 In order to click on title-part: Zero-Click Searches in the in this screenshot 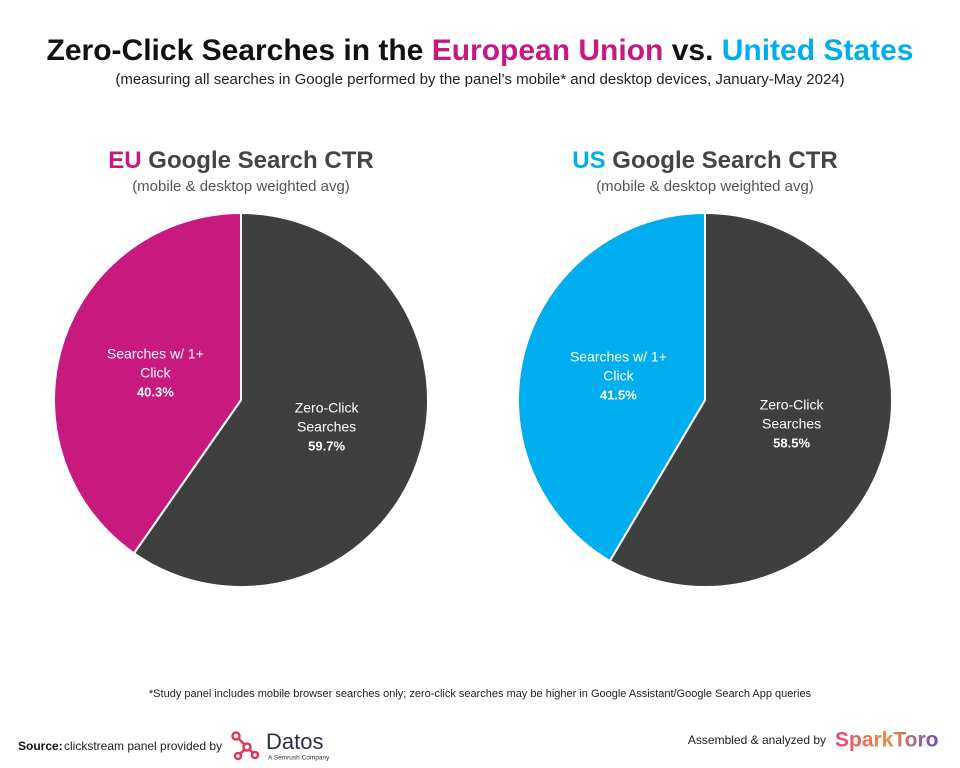, I will do `click(239, 50)`.